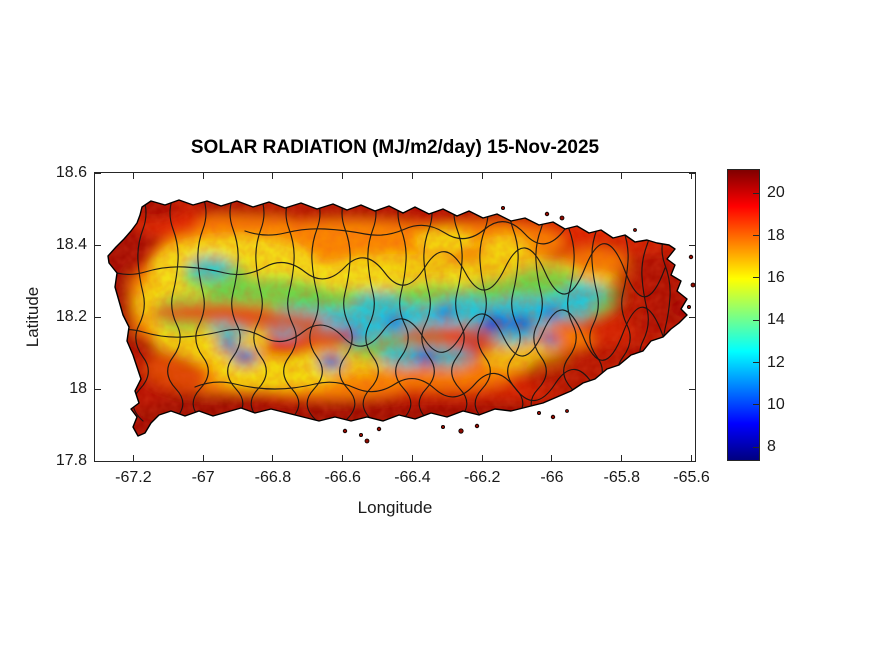 The height and width of the screenshot is (656, 875). What do you see at coordinates (776, 193) in the screenshot?
I see `colorbar-tick-label: 20` at bounding box center [776, 193].